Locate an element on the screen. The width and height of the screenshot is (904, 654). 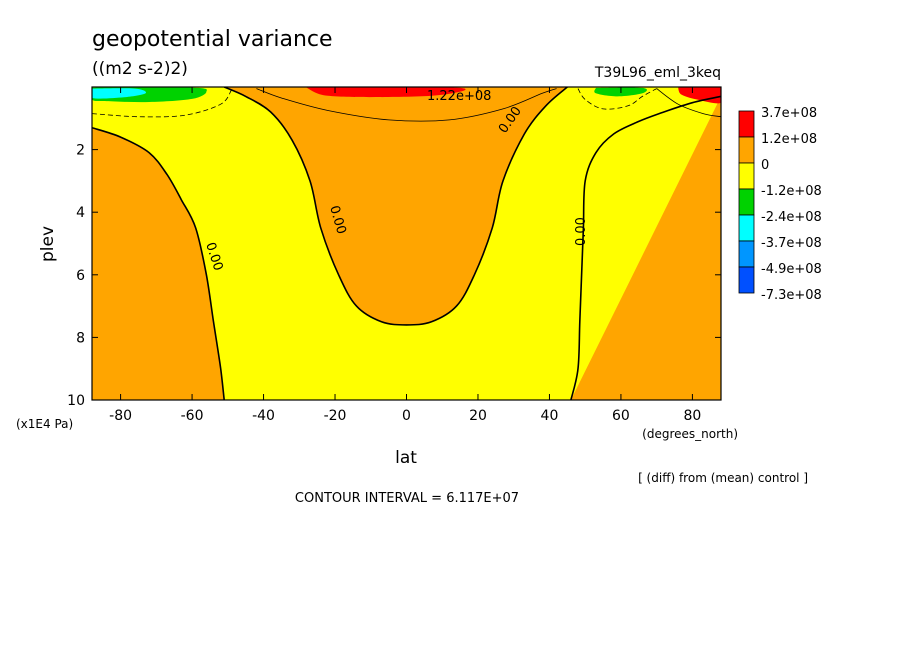
y-axis-units: (x1E4 Pa) is located at coordinates (44, 424).